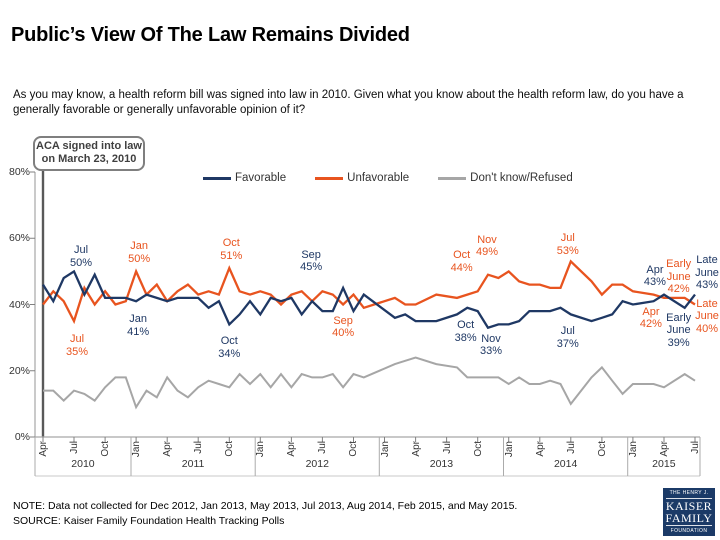  What do you see at coordinates (261, 178) in the screenshot?
I see `legend-label: Favorable` at bounding box center [261, 178].